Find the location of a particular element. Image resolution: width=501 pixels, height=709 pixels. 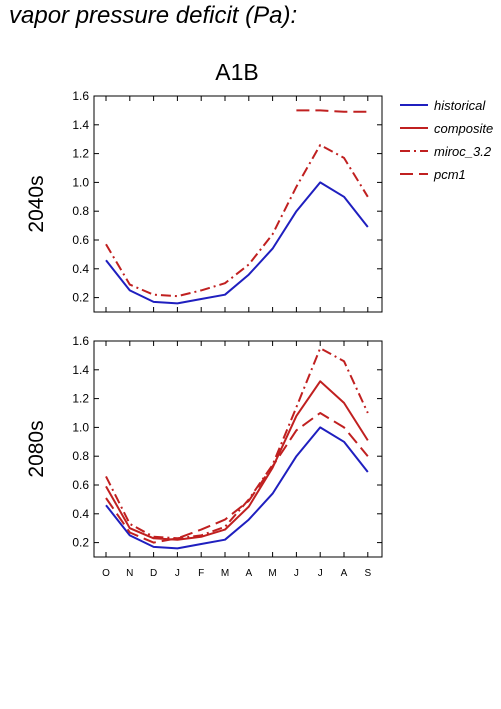

series-line-composite is located at coordinates (237, 460).